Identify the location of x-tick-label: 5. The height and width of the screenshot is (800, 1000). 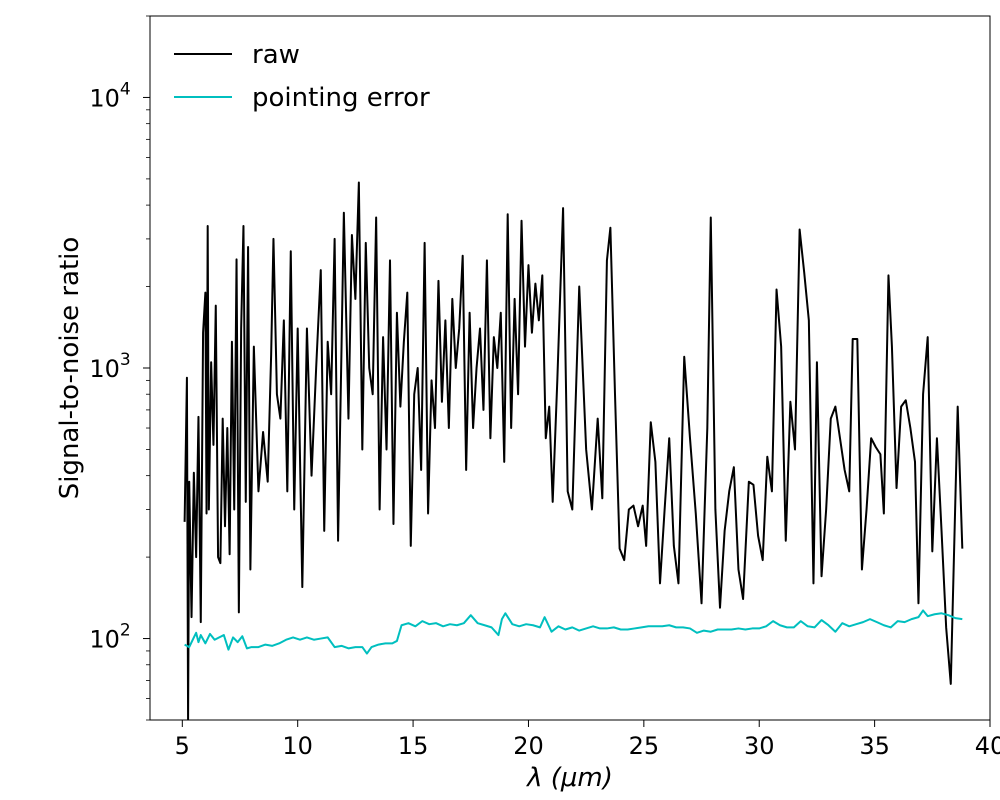
(182, 746).